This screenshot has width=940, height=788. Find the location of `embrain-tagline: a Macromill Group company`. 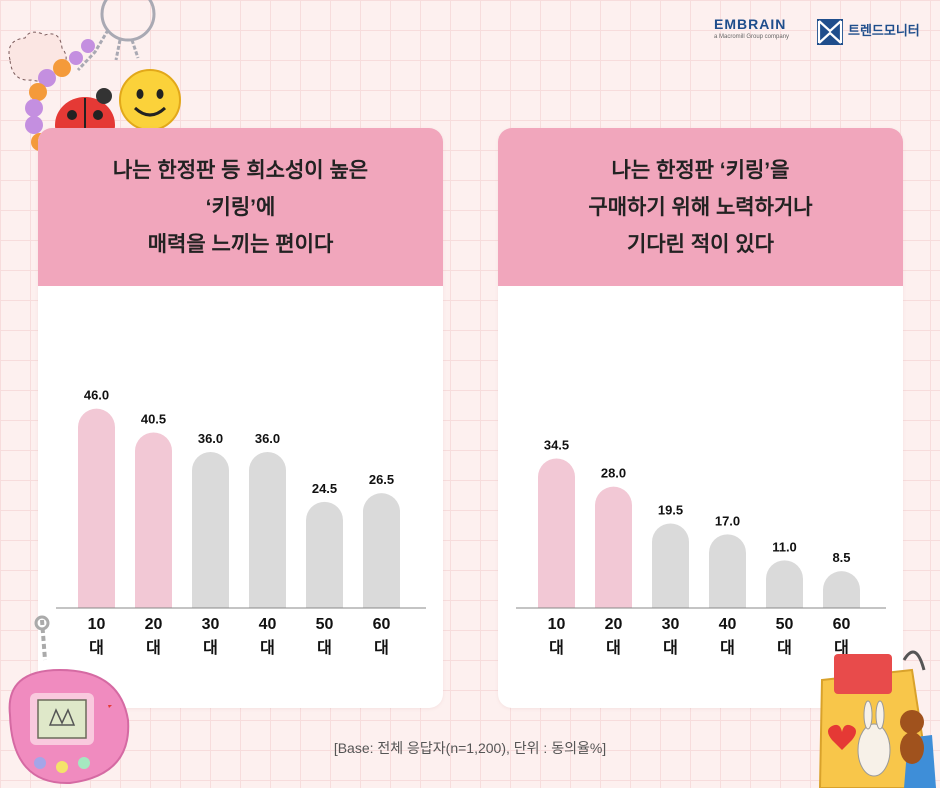

embrain-tagline: a Macromill Group company is located at coordinates (752, 37).